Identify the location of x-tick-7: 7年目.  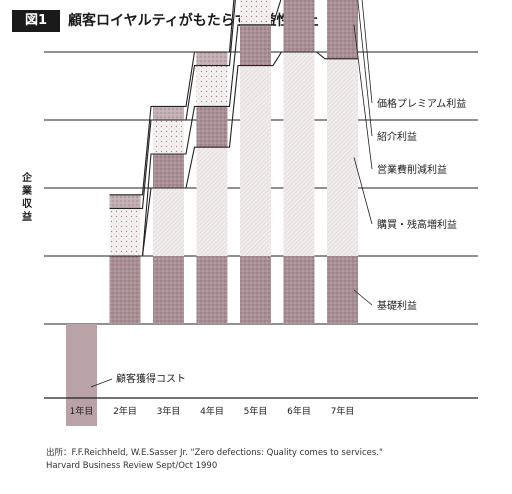
(343, 411).